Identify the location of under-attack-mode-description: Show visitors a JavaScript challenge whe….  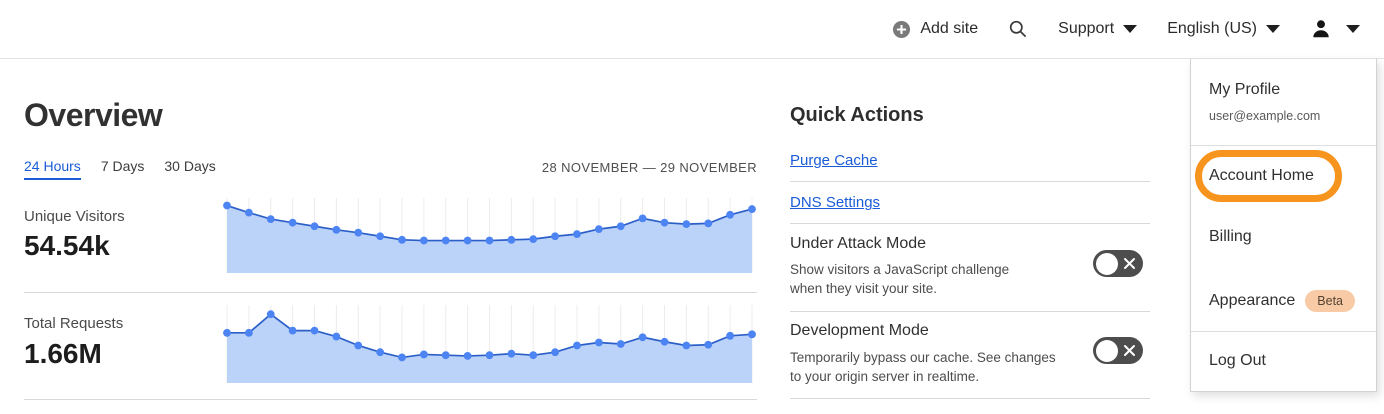
(900, 279).